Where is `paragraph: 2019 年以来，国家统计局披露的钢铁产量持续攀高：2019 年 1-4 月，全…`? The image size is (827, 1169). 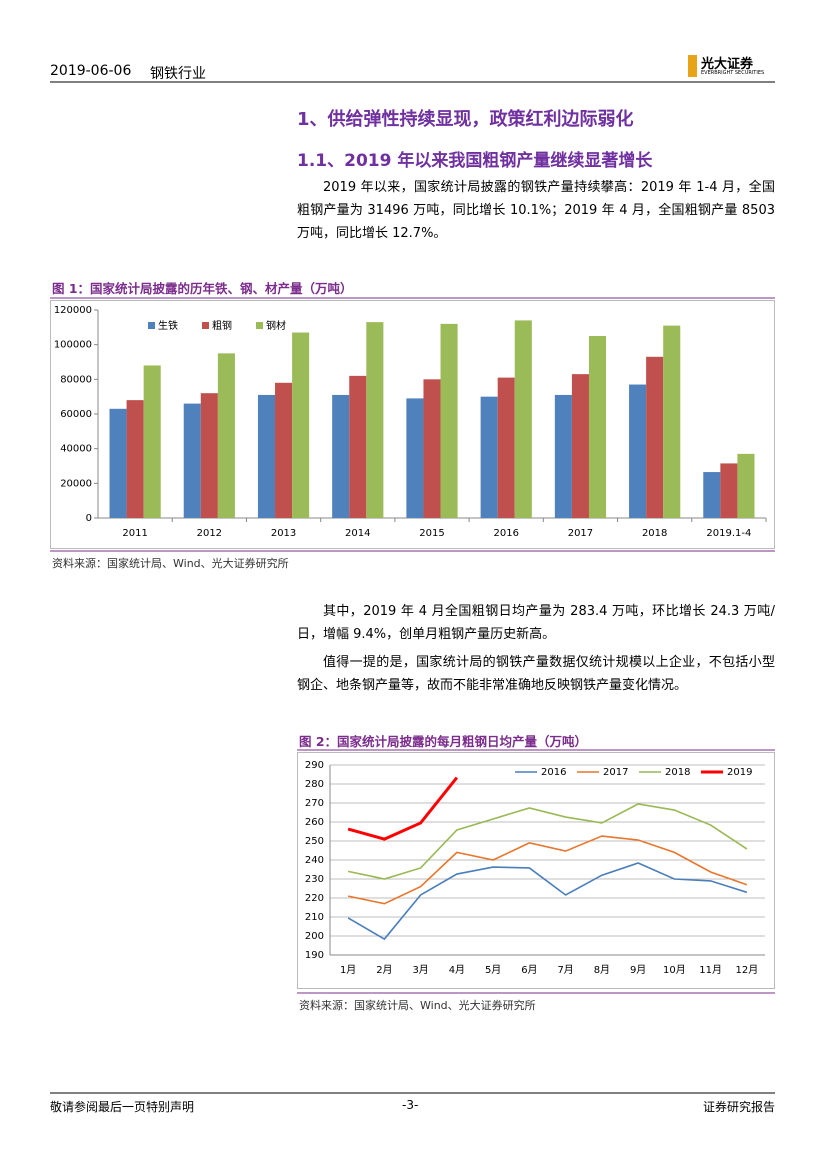
paragraph: 2019 年以来，国家统计局披露的钢铁产量持续攀高：2019 年 1-4 月，全… is located at coordinates (536, 210).